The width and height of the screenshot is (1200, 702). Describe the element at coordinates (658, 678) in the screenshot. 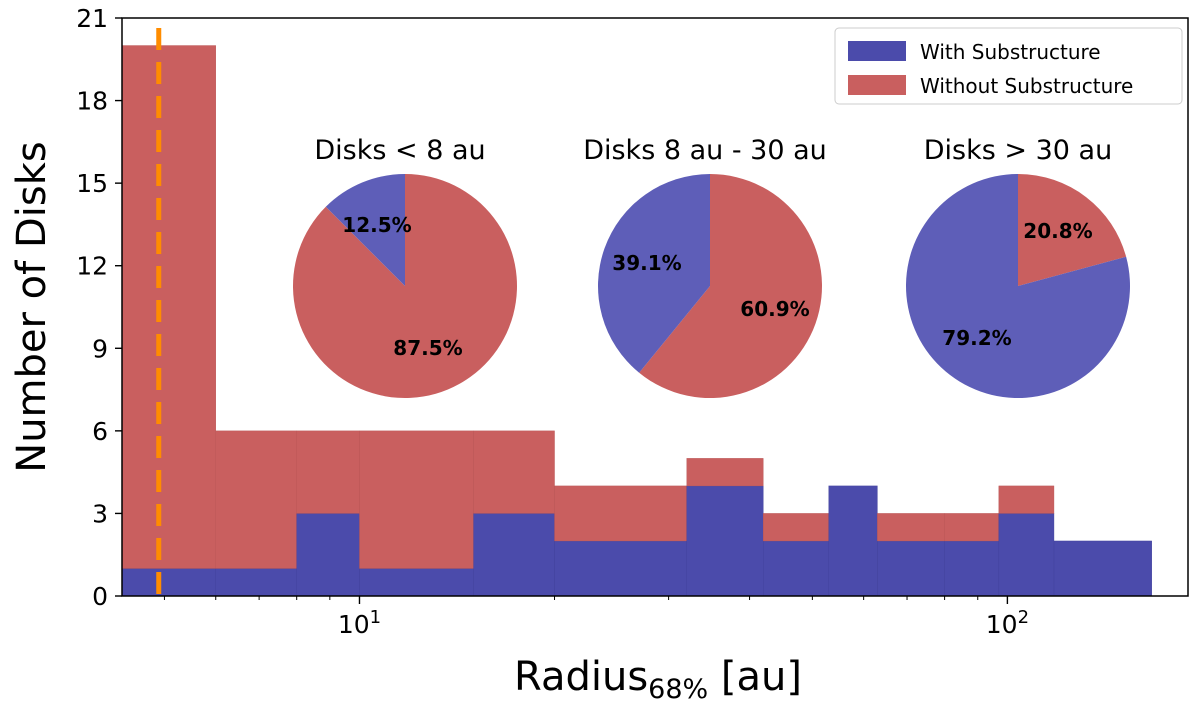

I see `x-axis-label: Radius68% [au]` at that location.